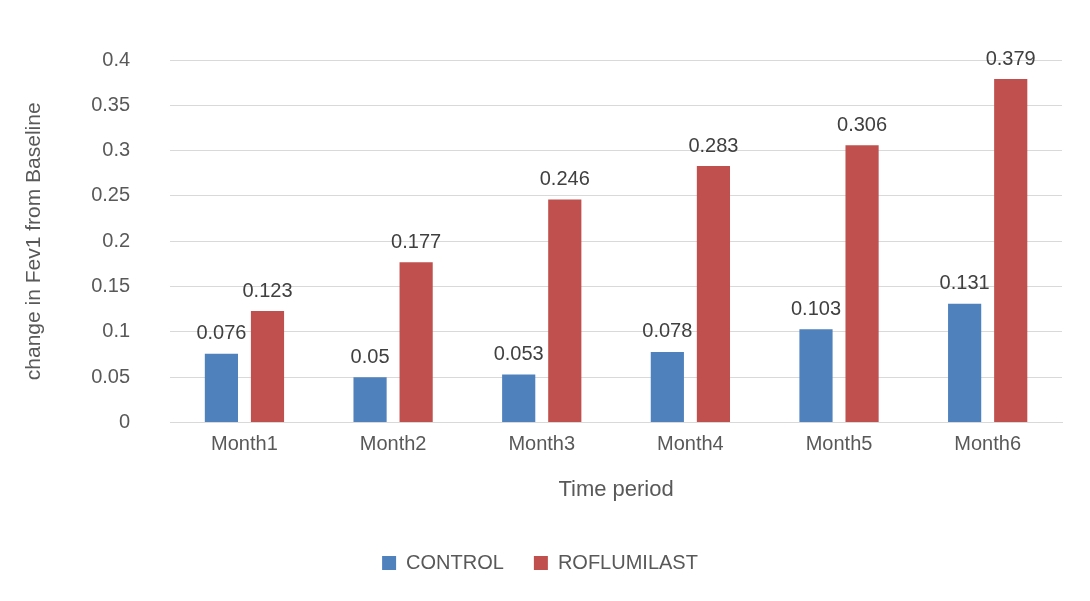  Describe the element at coordinates (616, 488) in the screenshot. I see `x-axis-title: Time period` at that location.